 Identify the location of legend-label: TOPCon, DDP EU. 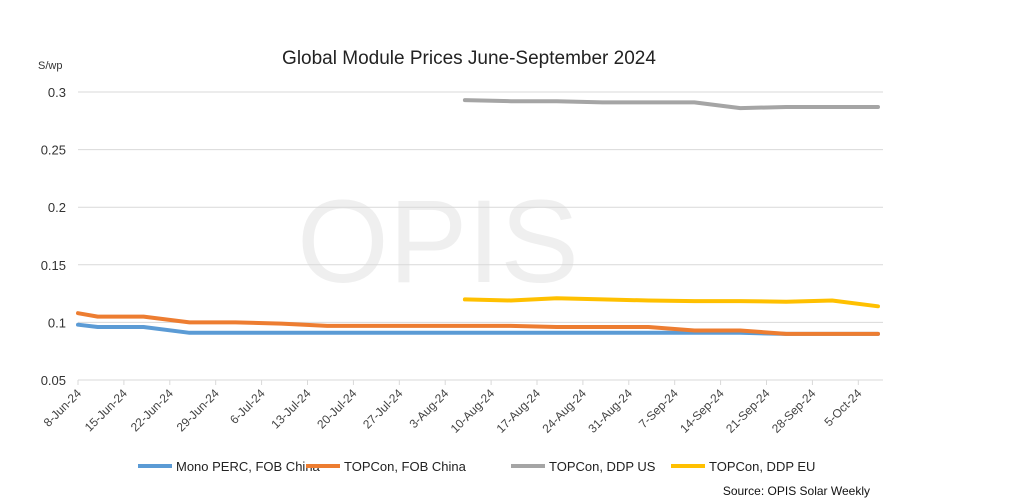
(762, 466).